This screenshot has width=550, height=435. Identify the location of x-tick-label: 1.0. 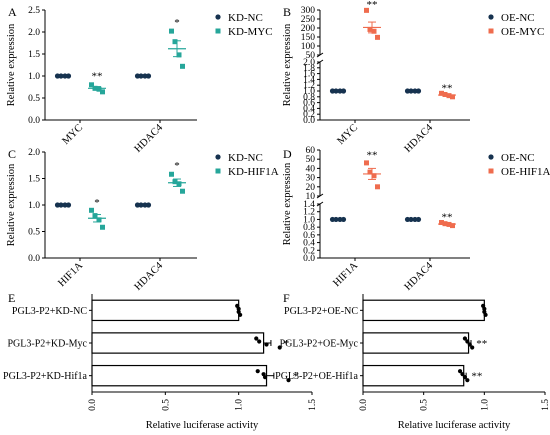
(485, 405).